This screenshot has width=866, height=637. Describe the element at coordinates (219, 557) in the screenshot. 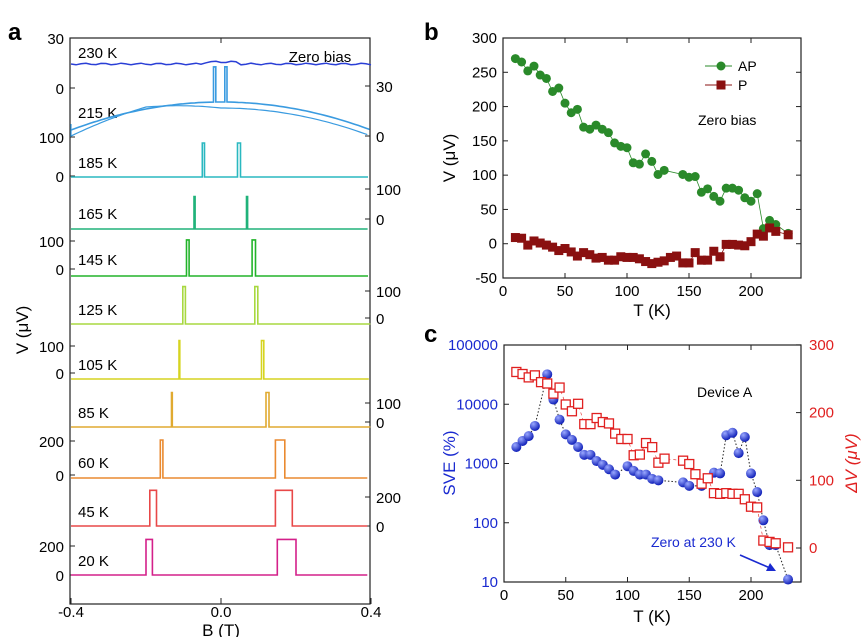

I see `trace-20k` at that location.